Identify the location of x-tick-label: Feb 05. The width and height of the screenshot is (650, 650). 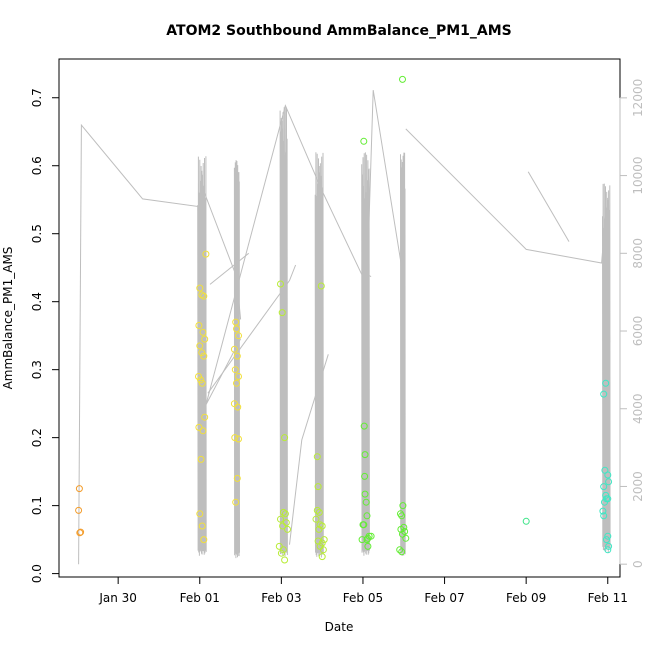
(363, 598).